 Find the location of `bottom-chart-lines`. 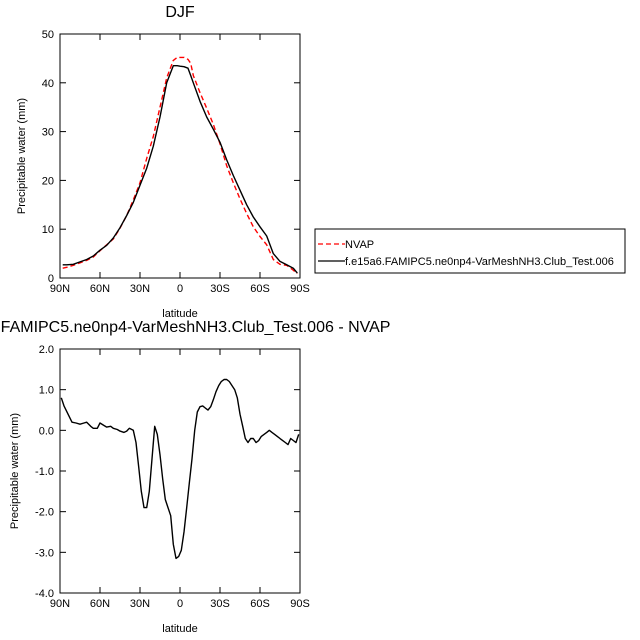

bottom-chart-lines is located at coordinates (180, 469).